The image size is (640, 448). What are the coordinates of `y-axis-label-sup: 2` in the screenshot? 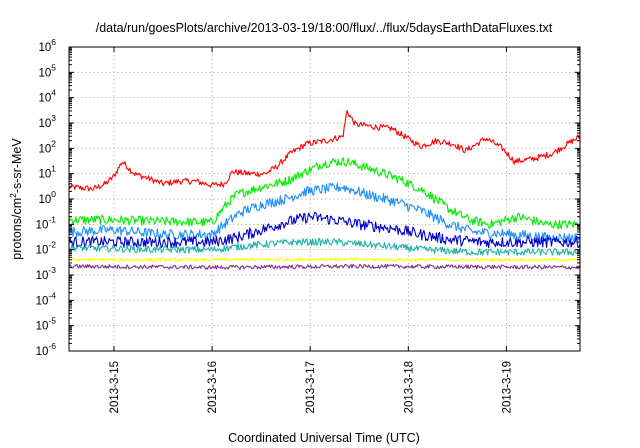 It's located at (13, 195).